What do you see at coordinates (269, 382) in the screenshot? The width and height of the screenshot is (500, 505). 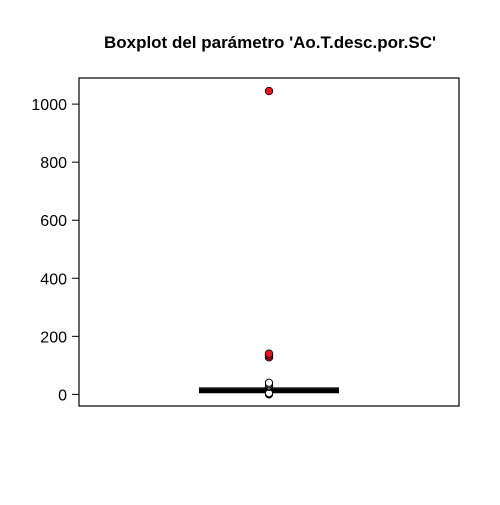 I see `outlier-point` at bounding box center [269, 382].